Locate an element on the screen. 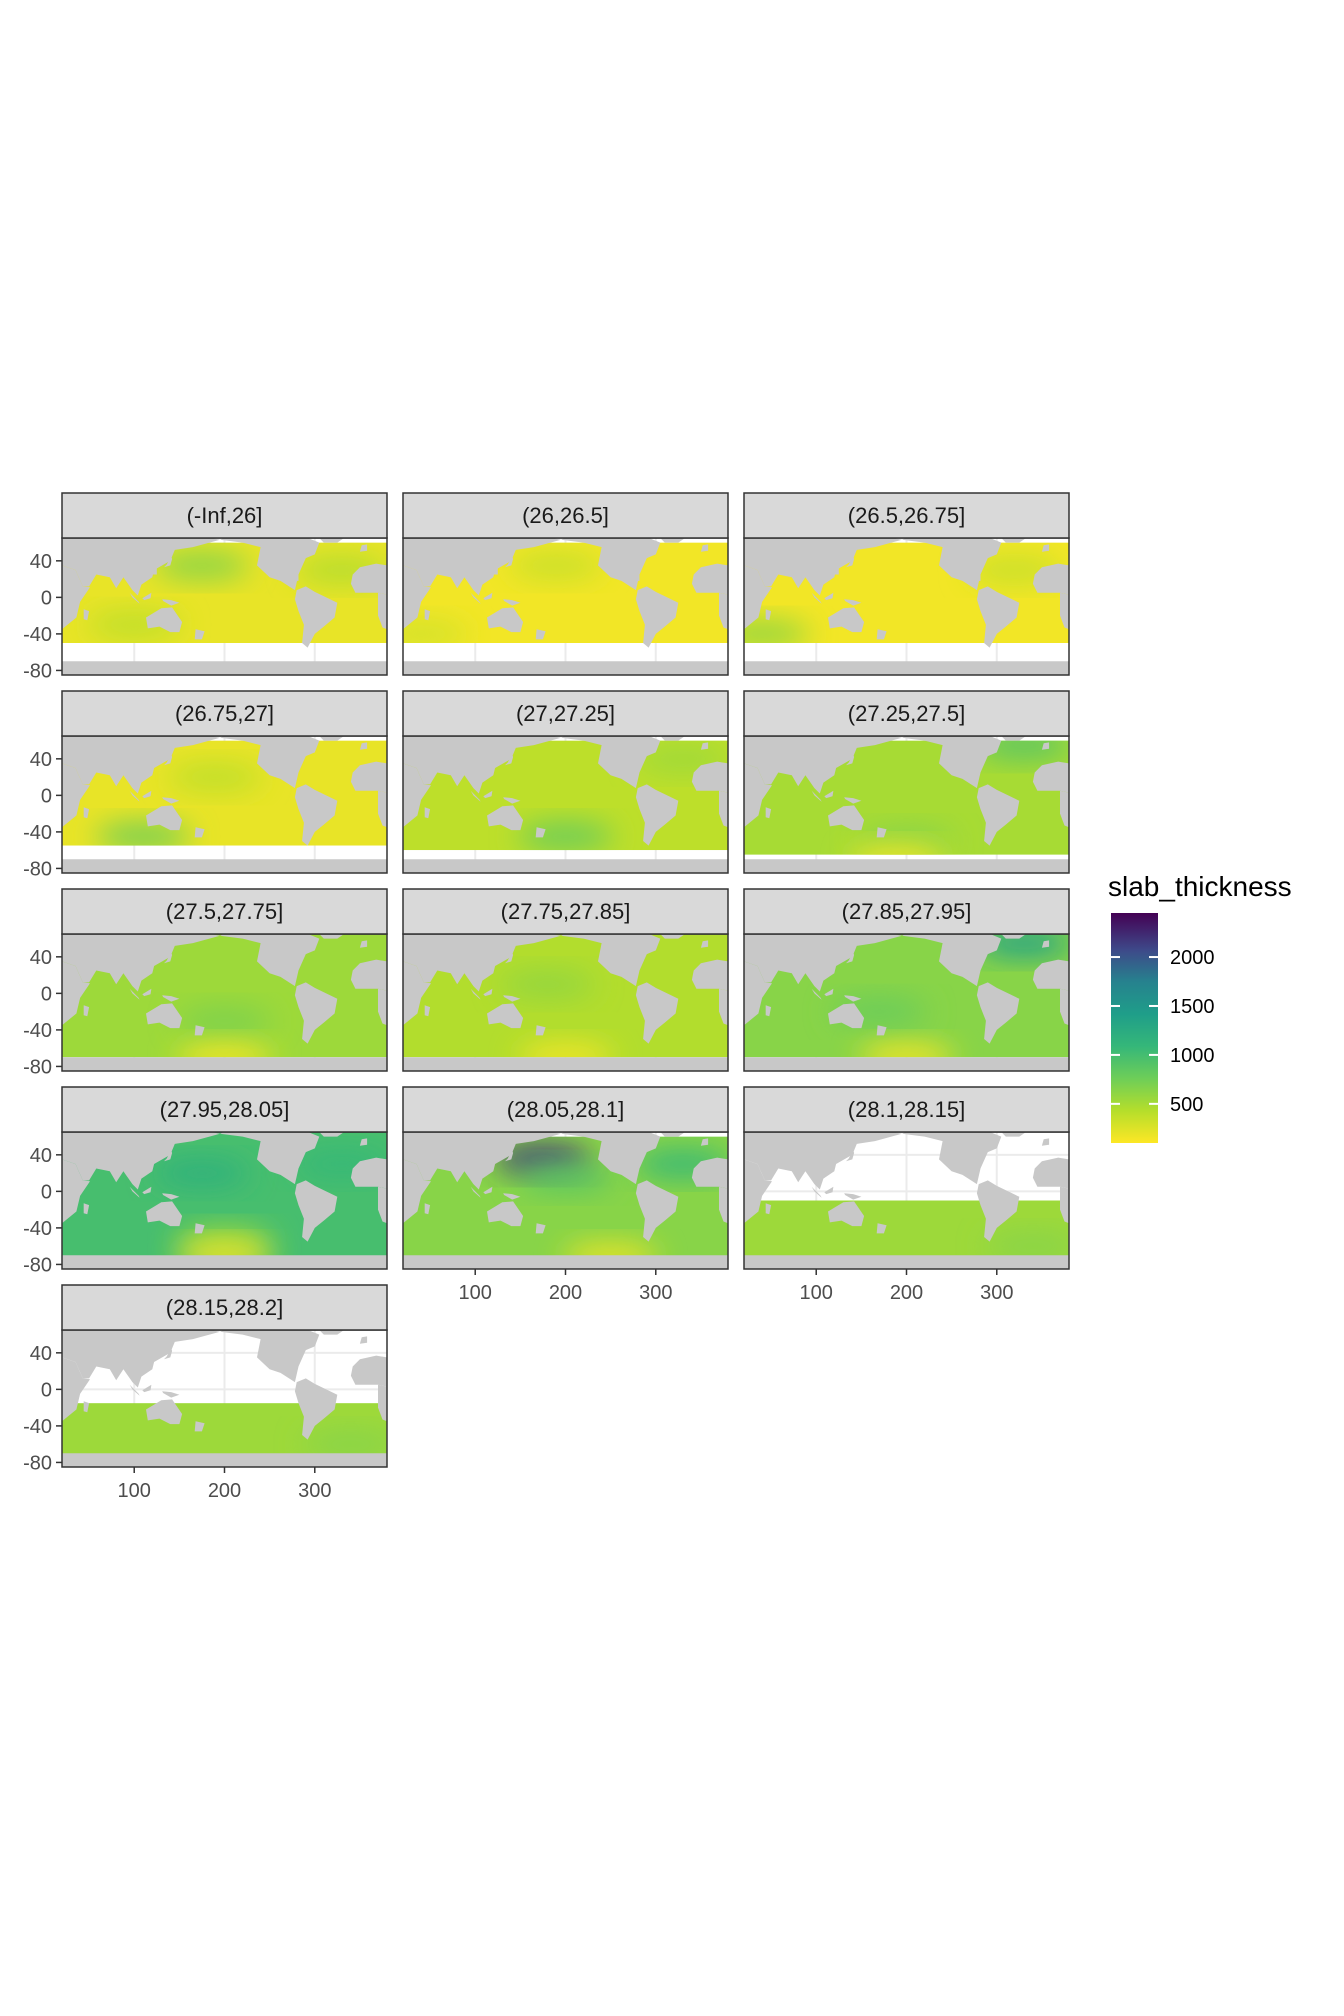 The height and width of the screenshot is (2016, 1344). y-tick-label: -40 is located at coordinates (37, 635).